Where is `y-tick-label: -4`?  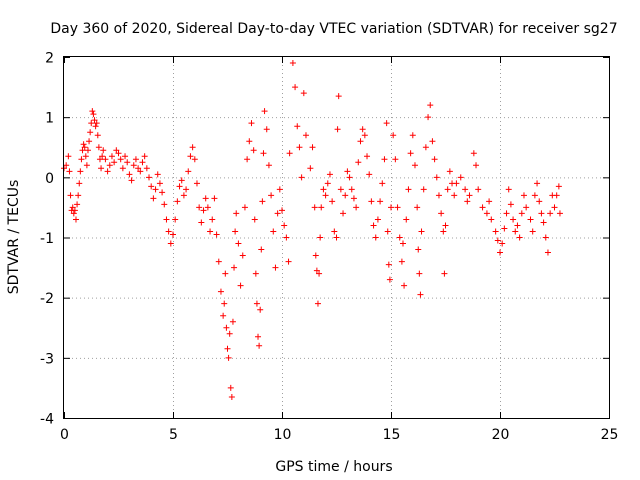 y-tick-label: -4 is located at coordinates (47, 420).